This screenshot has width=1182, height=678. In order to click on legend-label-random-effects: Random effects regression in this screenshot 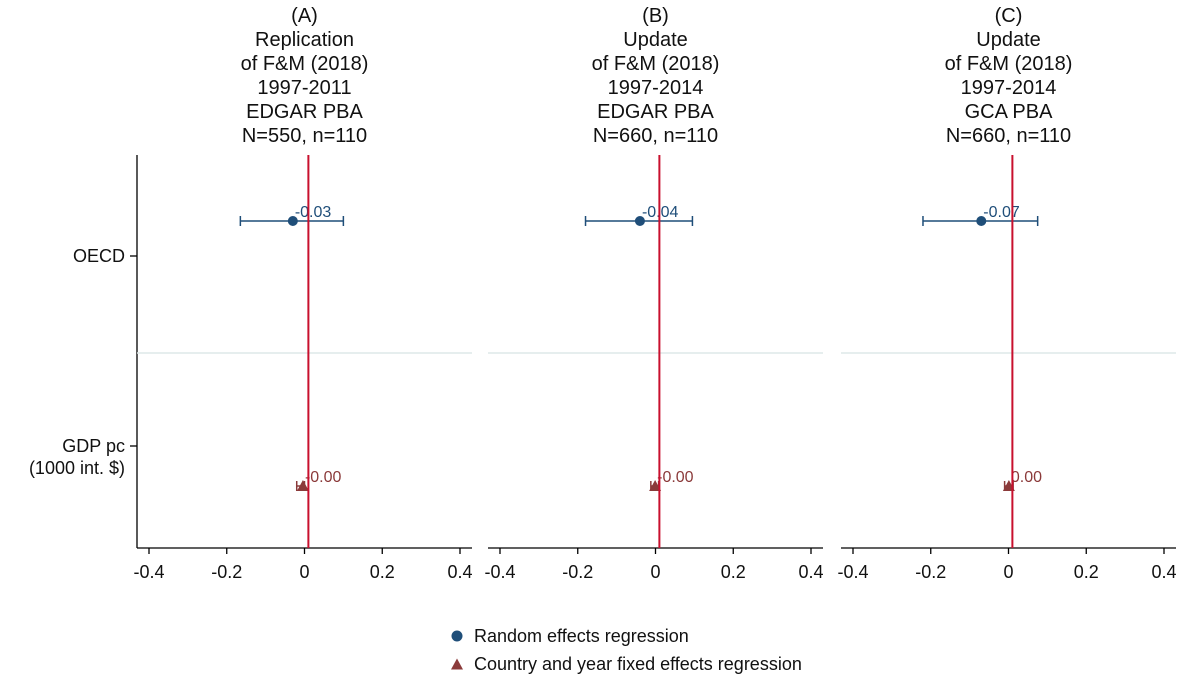, I will do `click(581, 635)`.